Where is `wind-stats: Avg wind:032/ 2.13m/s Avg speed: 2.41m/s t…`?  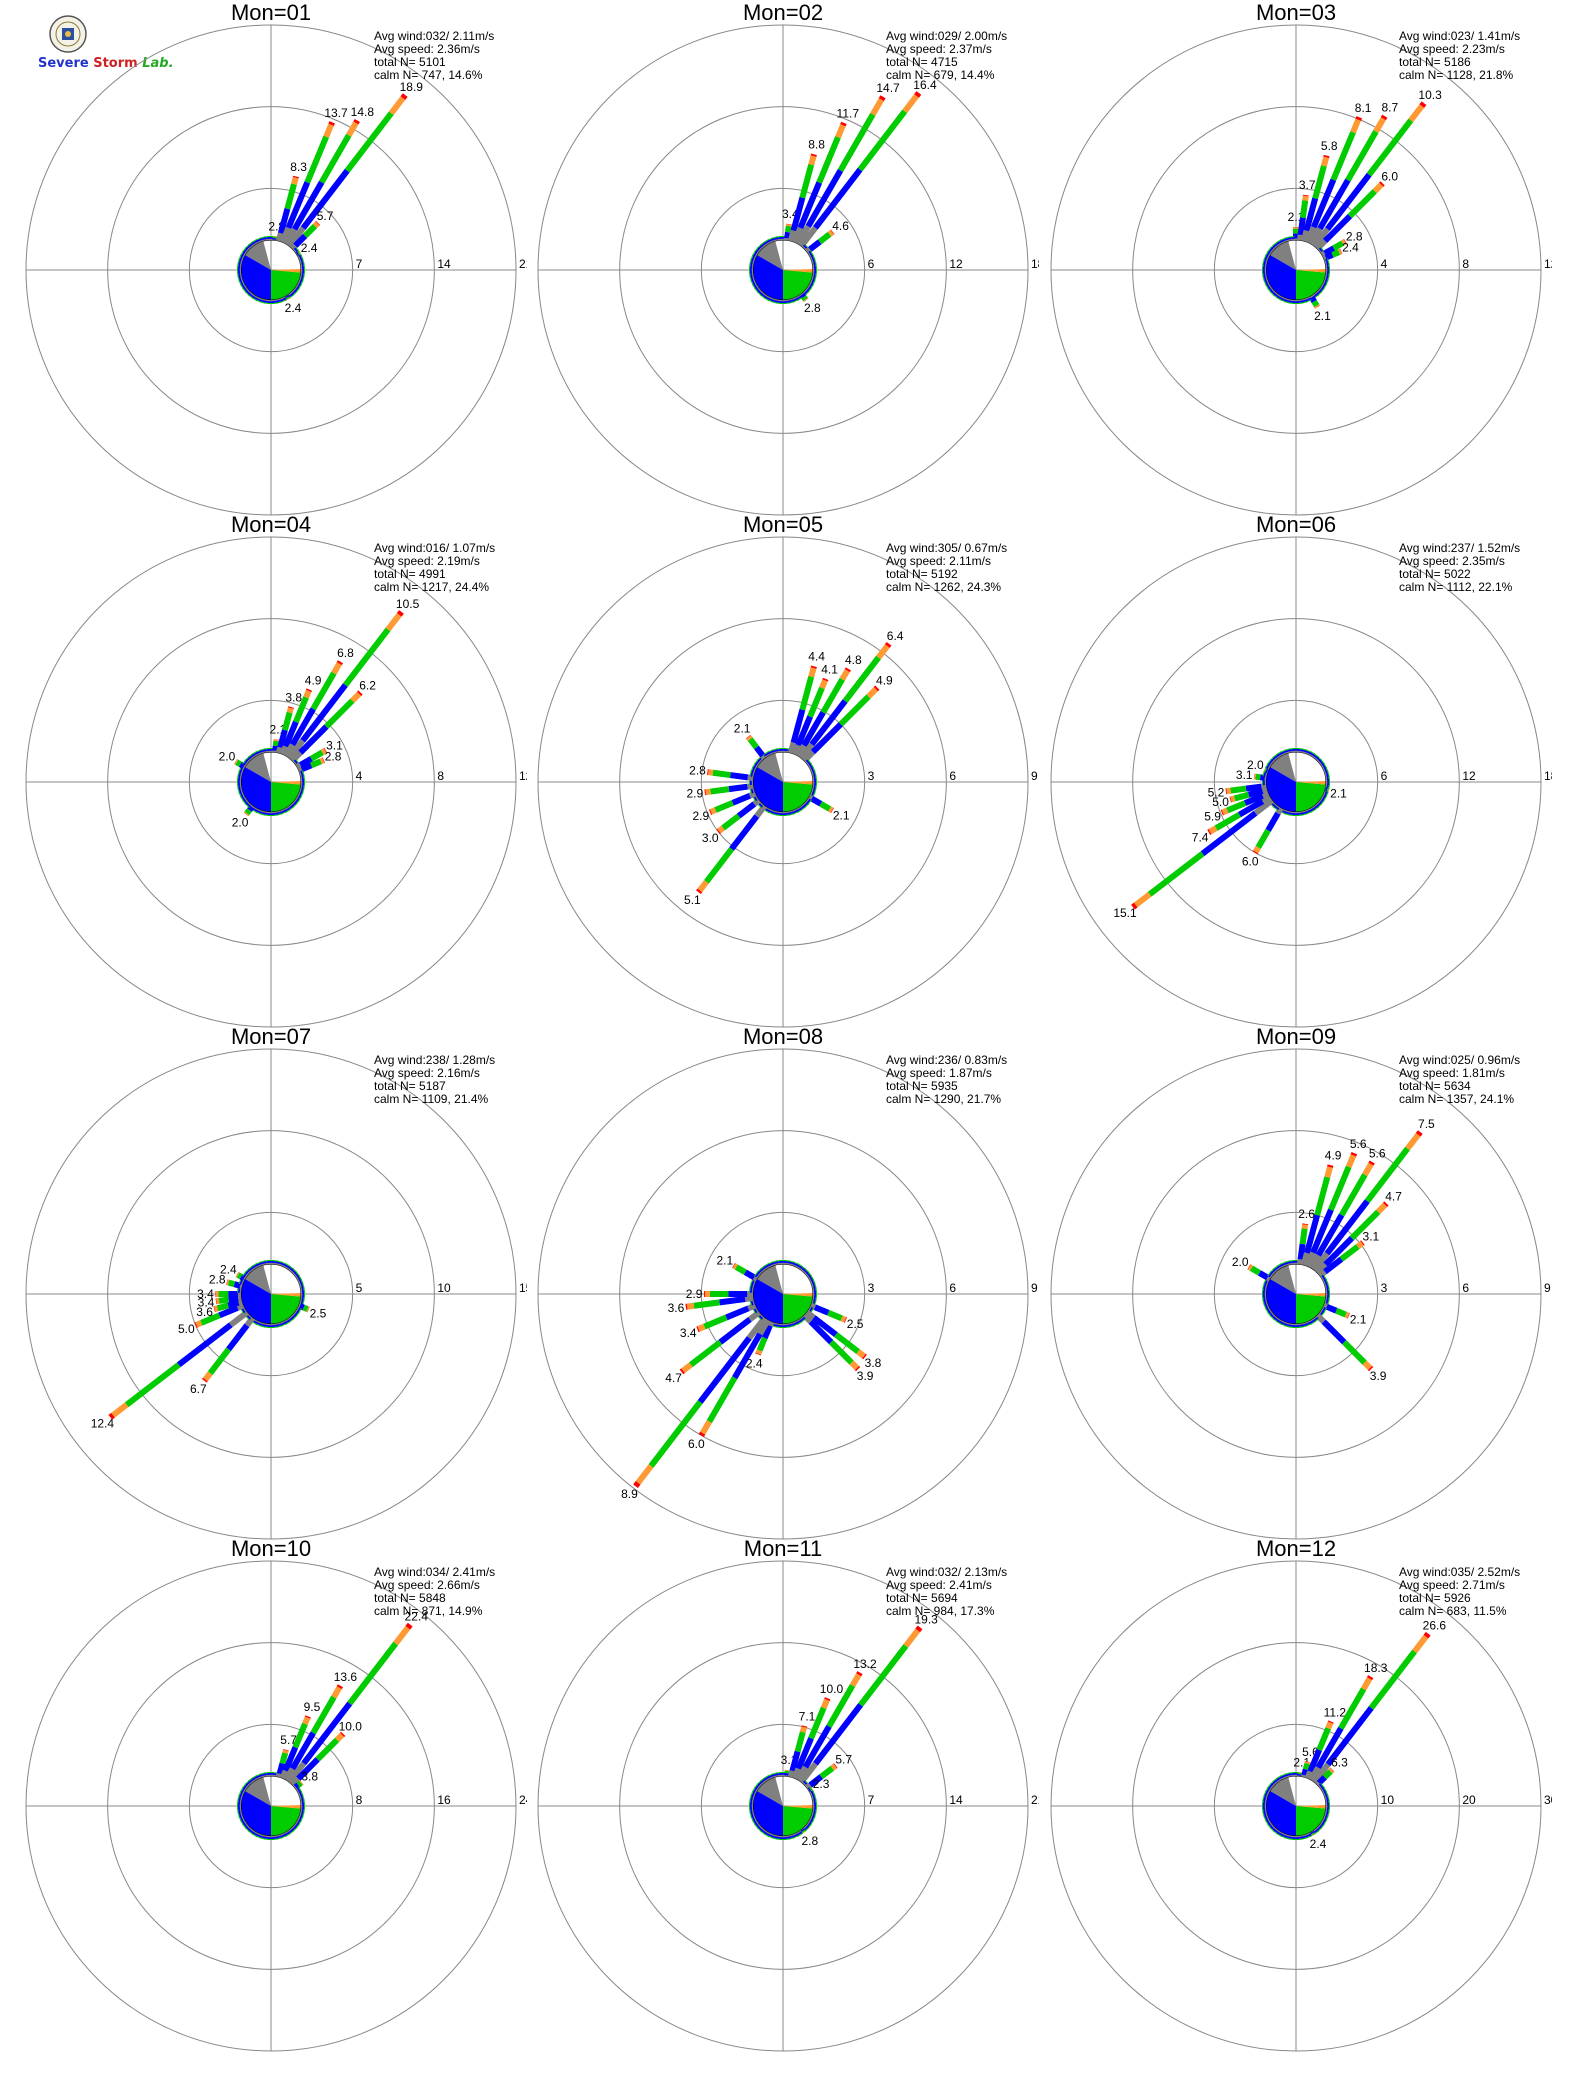 wind-stats: Avg wind:032/ 2.13m/s Avg speed: 2.41m/s t… is located at coordinates (946, 1592).